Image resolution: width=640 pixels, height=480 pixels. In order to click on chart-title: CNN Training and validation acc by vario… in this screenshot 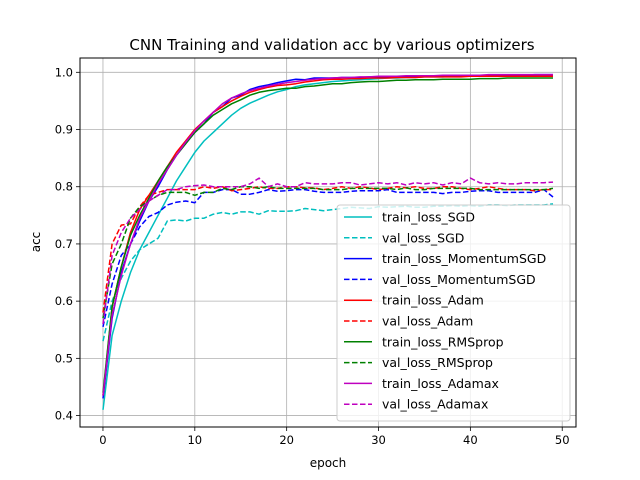, I will do `click(331, 45)`.